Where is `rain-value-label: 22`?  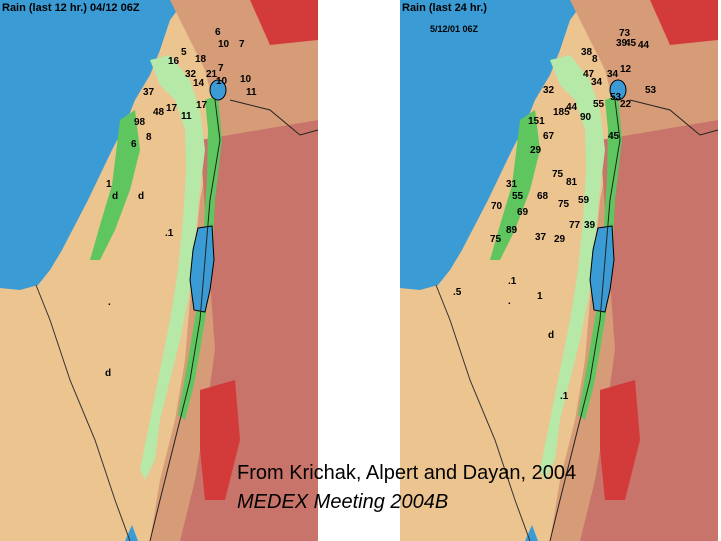 rain-value-label: 22 is located at coordinates (626, 104).